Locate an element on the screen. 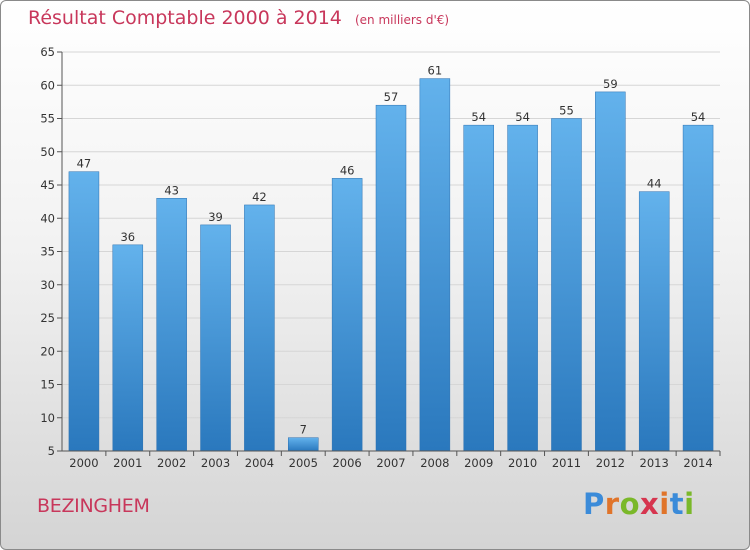  x-tick-label: 2011 is located at coordinates (566, 463).